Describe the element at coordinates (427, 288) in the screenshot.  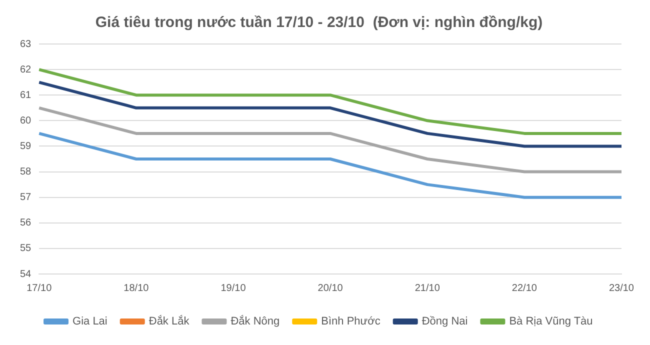
I see `x-tick-label: 21/10` at that location.